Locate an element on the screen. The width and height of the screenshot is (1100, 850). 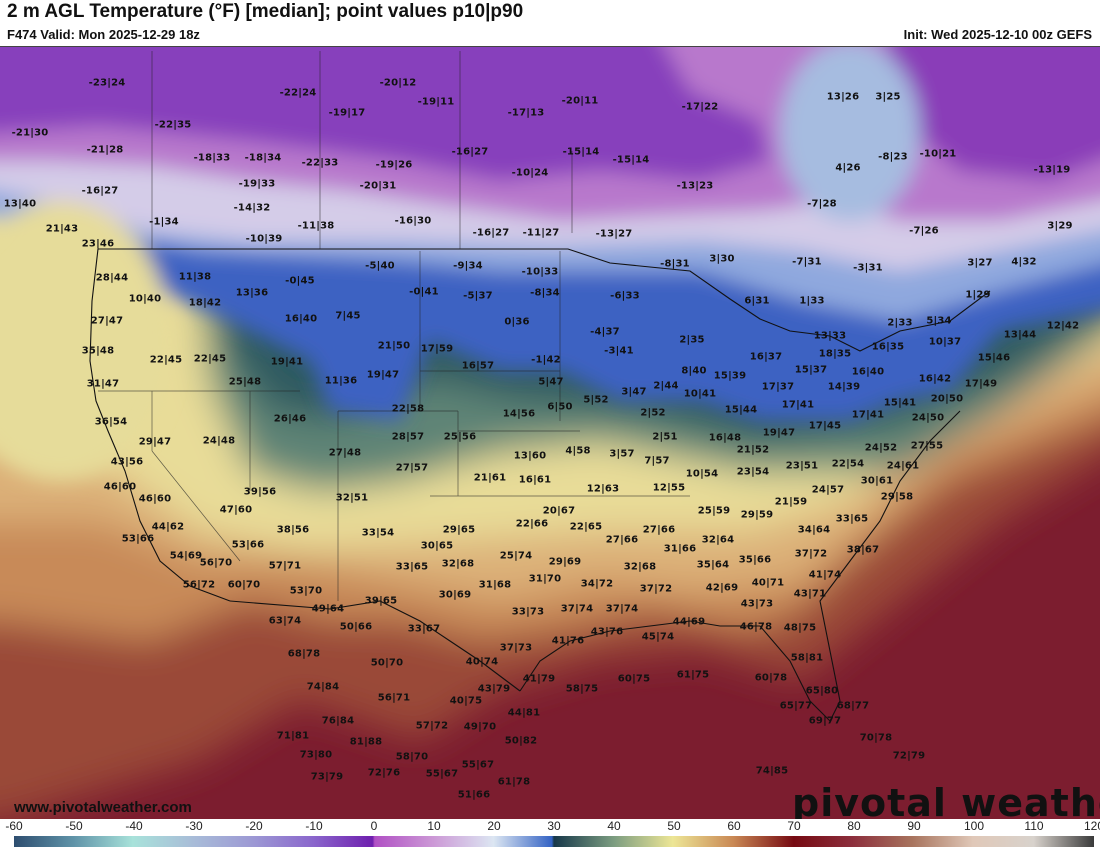
watermark-url: www.pivotalweather.com is located at coordinates (103, 807).